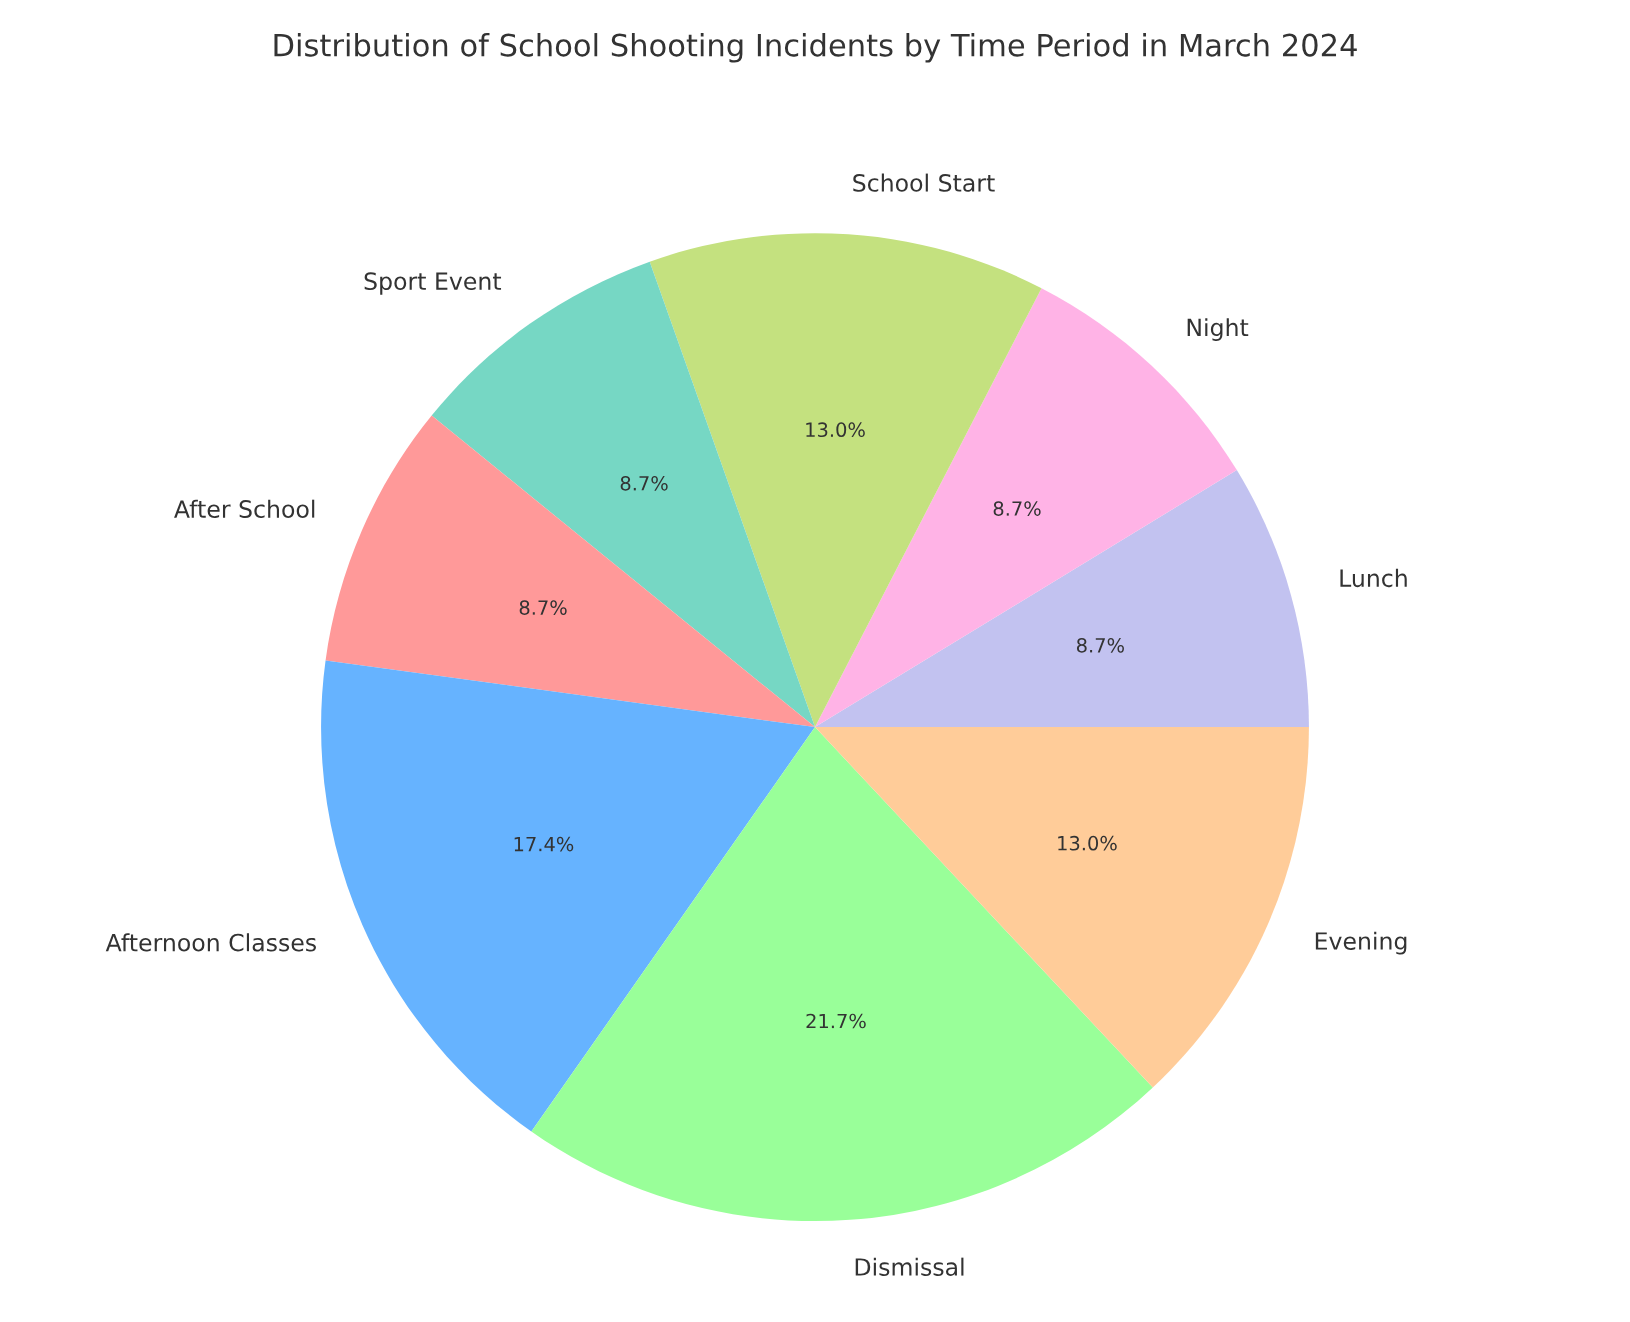 The width and height of the screenshot is (1630, 1322). What do you see at coordinates (1218, 329) in the screenshot?
I see `slice-label: Night` at bounding box center [1218, 329].